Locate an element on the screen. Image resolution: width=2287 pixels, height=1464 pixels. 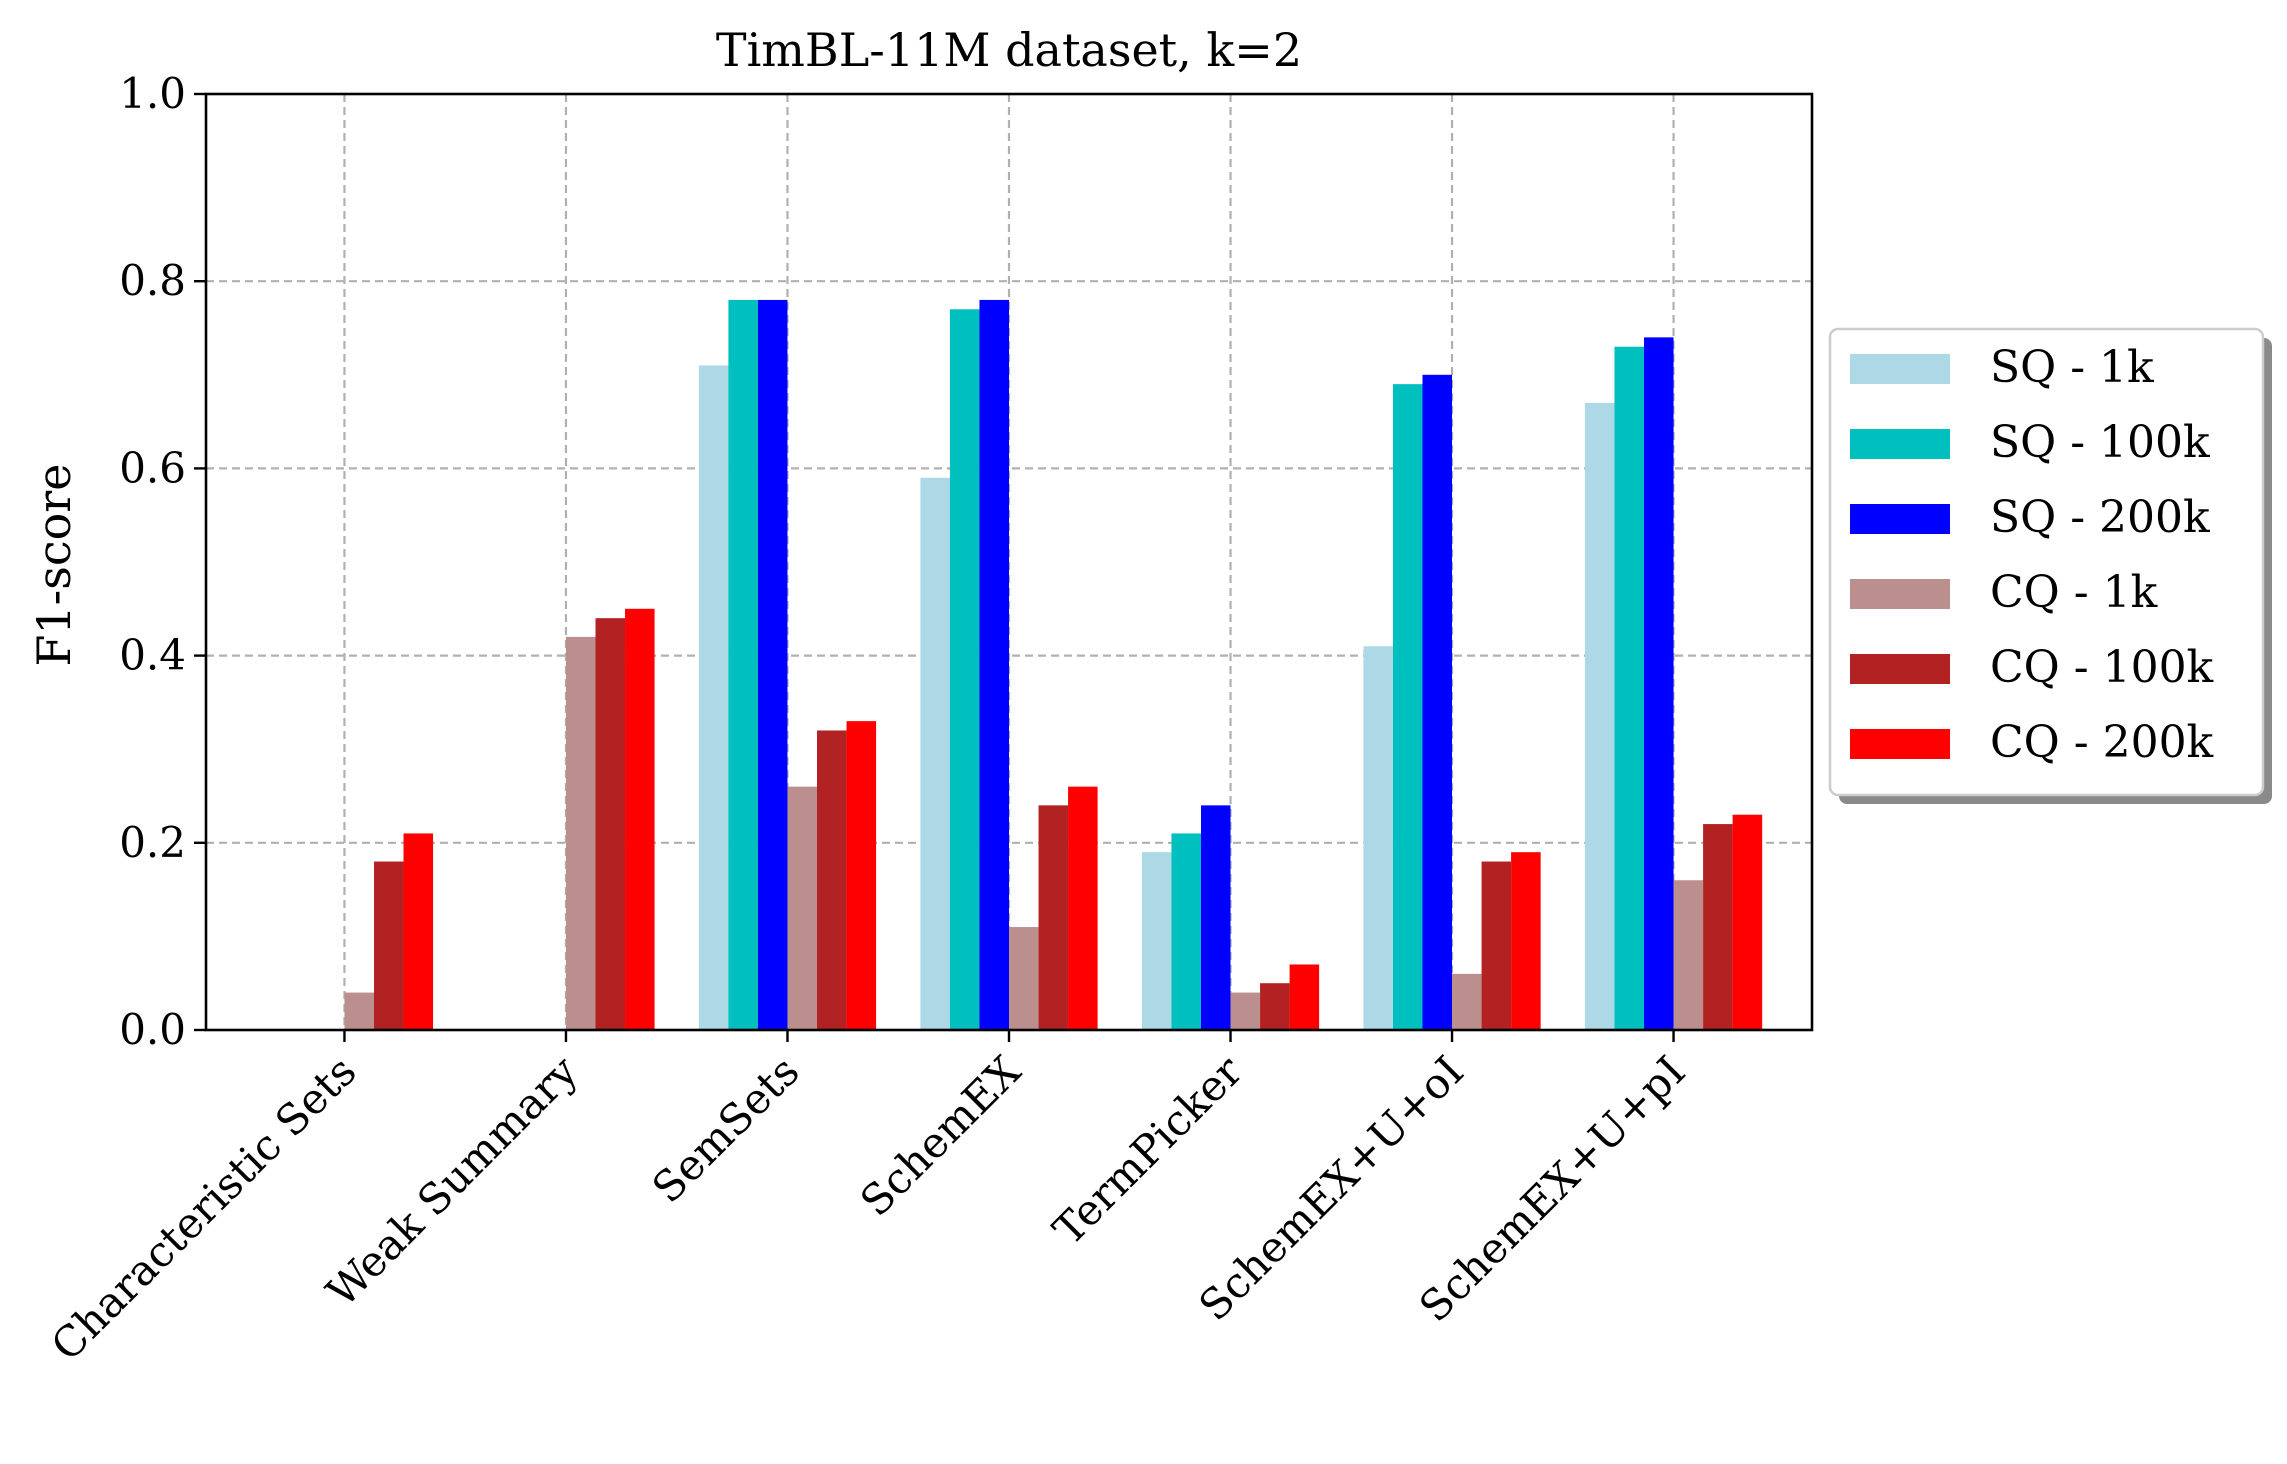
y-axis-ticks: 0.0 0.2 0.4 0.6 0.8 1.0 is located at coordinates (162, 561).